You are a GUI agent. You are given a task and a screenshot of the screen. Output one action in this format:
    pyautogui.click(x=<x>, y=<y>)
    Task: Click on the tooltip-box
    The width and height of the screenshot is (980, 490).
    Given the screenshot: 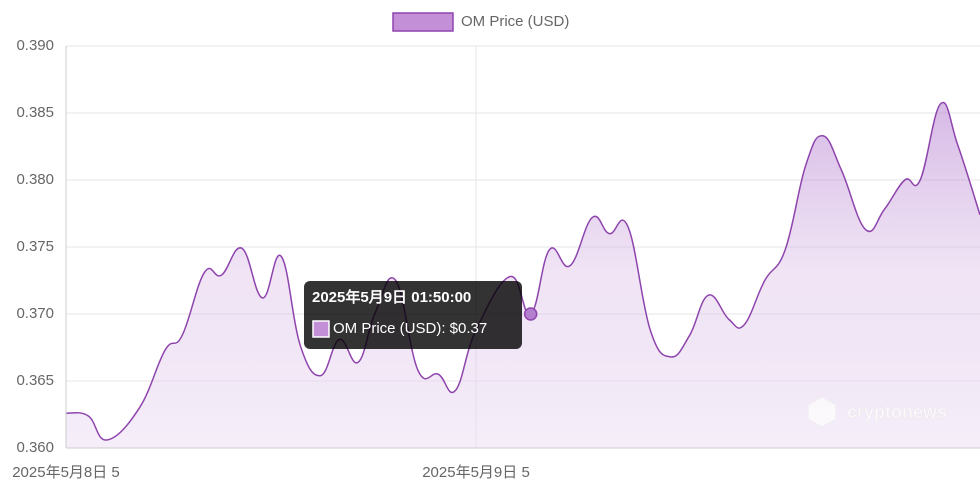 What is the action you would take?
    pyautogui.click(x=413, y=315)
    